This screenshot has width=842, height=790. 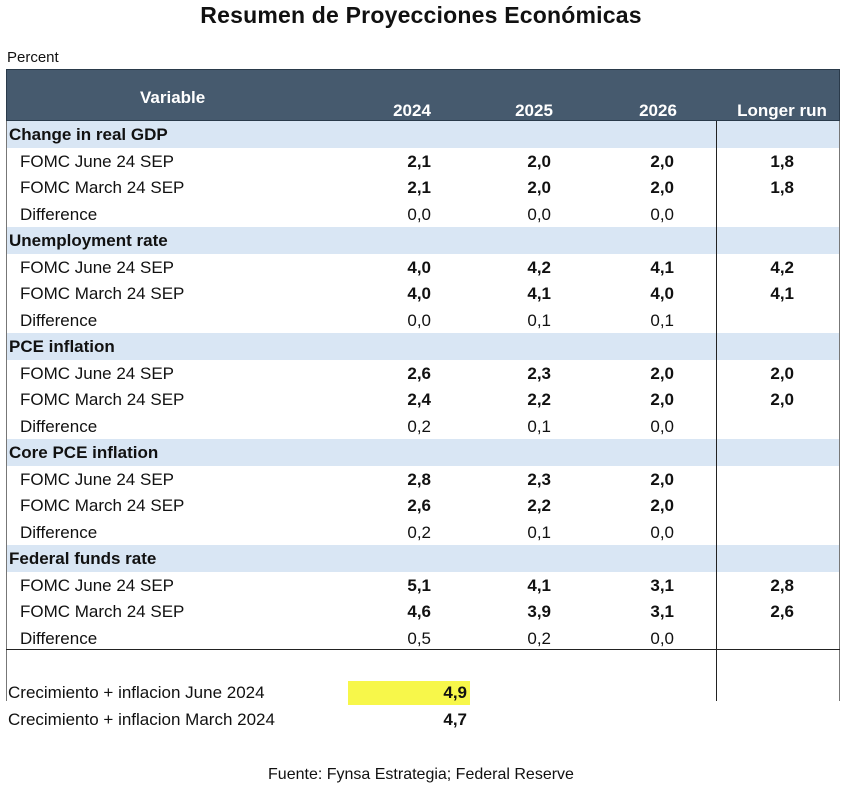 What do you see at coordinates (662, 267) in the screenshot?
I see `cell-v2026: 4,1` at bounding box center [662, 267].